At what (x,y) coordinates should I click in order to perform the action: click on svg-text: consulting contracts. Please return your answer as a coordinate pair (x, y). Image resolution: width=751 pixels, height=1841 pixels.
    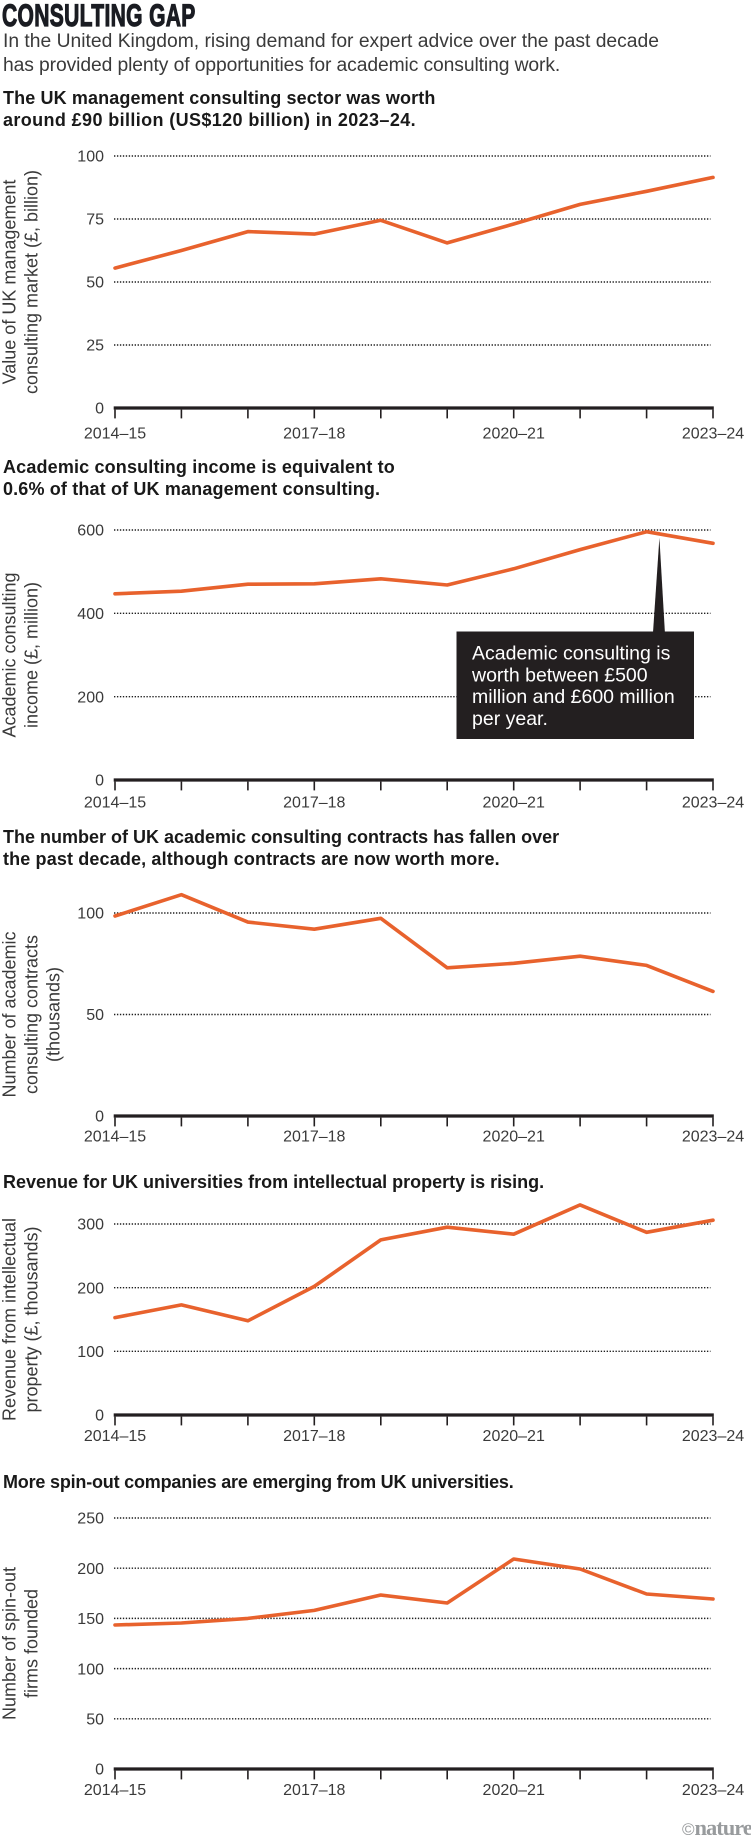
    Looking at the image, I should click on (32, 1014).